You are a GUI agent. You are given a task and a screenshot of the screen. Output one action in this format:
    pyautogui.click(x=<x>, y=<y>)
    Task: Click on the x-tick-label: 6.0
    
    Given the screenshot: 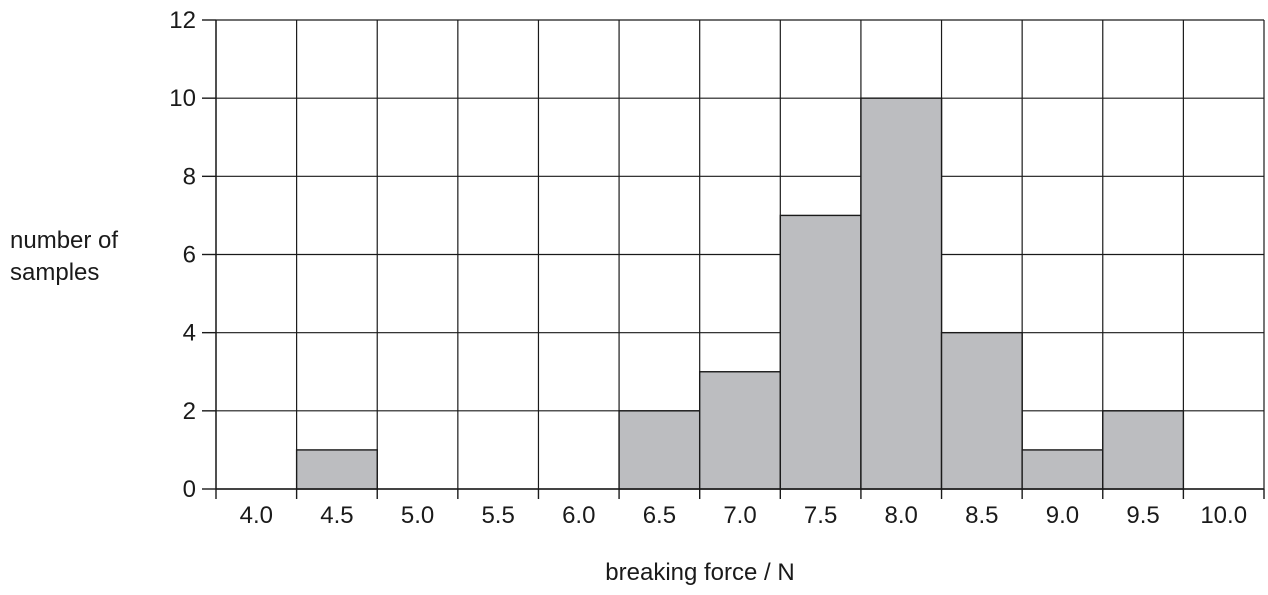 What is the action you would take?
    pyautogui.click(x=578, y=515)
    